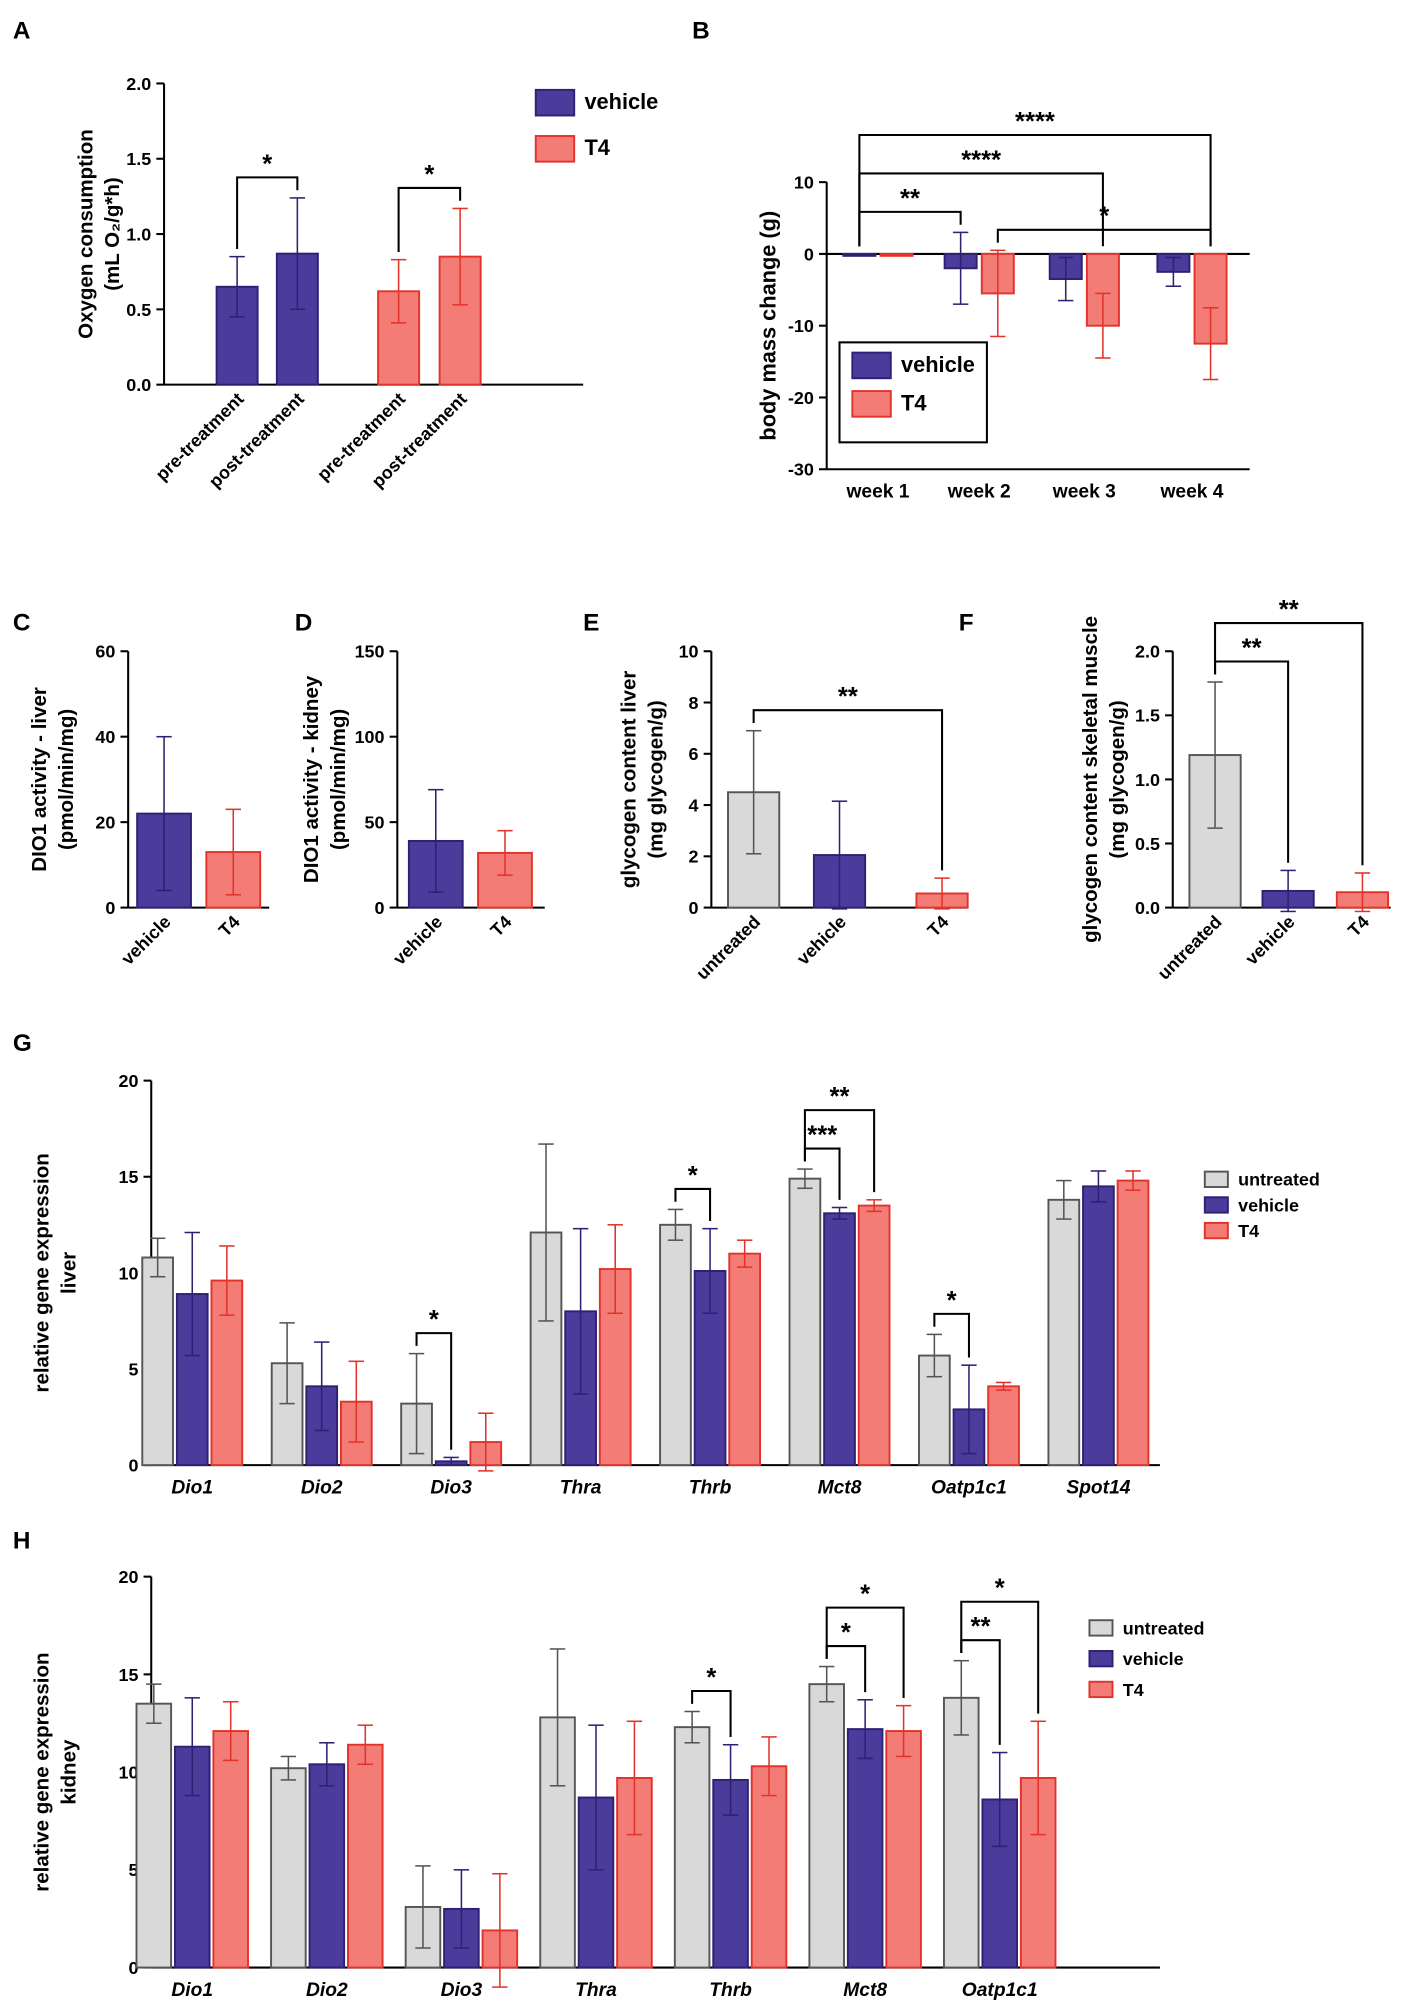 This screenshot has width=1415, height=2010. Describe the element at coordinates (1147, 716) in the screenshot. I see `y-tick-label: 1.5` at that location.